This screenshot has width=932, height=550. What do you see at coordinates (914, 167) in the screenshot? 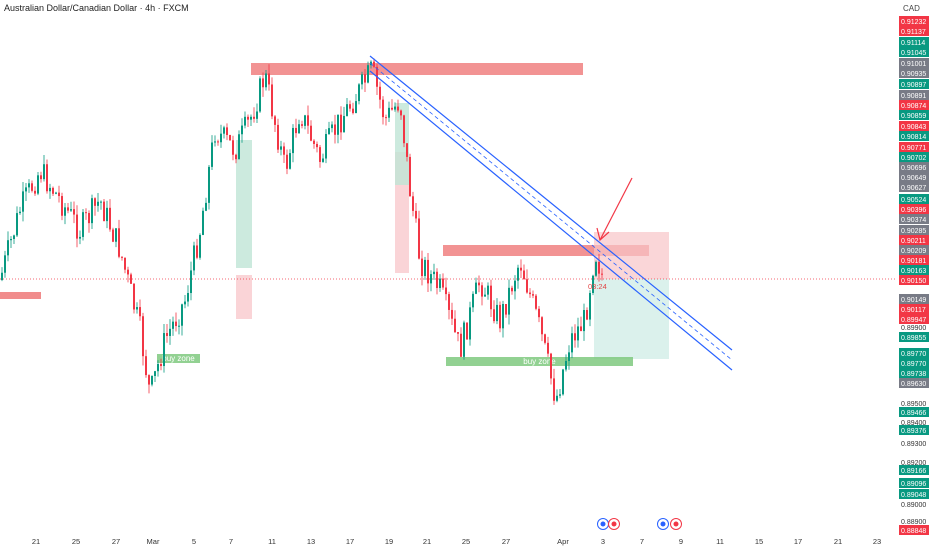
I see `price-label: 0.90696` at bounding box center [914, 167].